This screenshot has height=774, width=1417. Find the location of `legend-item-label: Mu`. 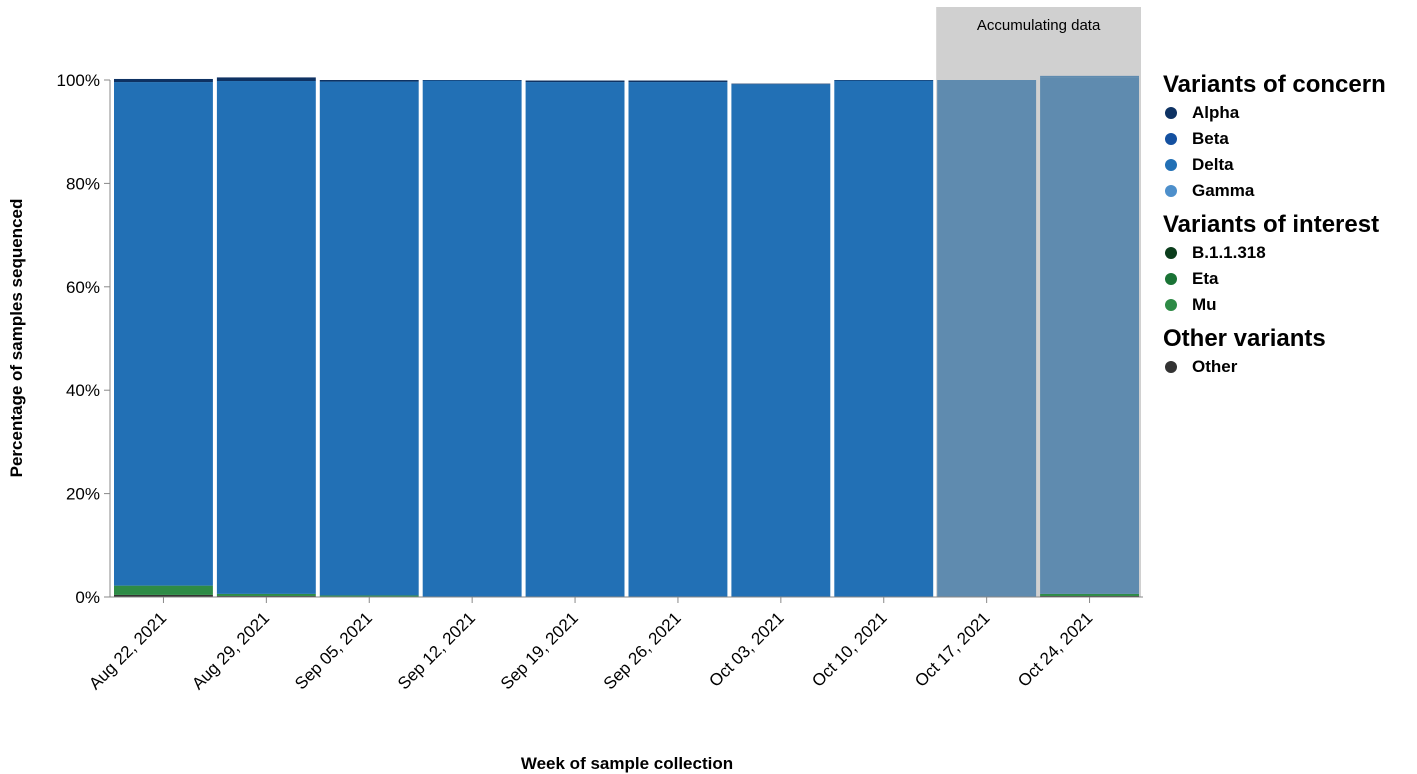

legend-item-label: Mu is located at coordinates (1204, 304).